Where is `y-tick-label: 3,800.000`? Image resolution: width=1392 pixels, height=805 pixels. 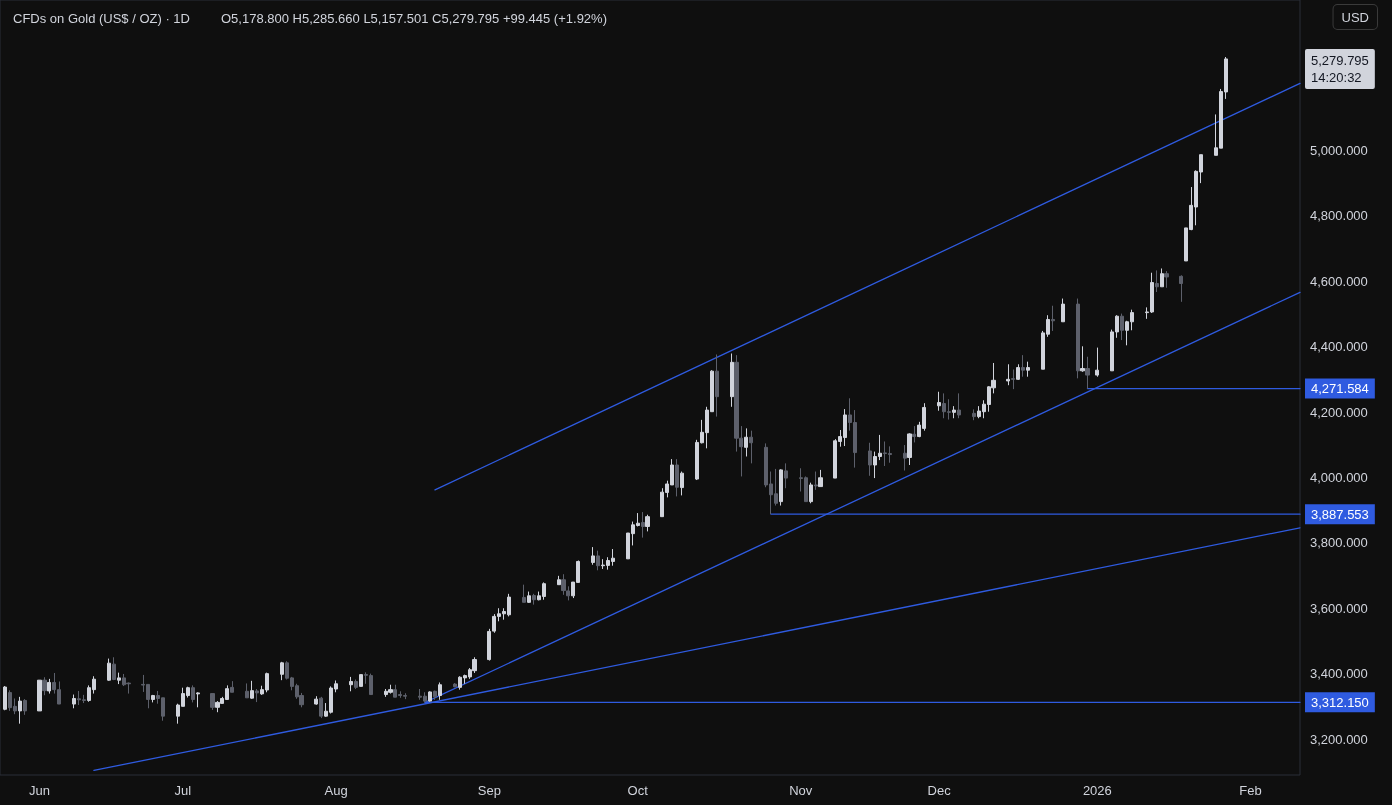 y-tick-label: 3,800.000 is located at coordinates (1339, 543).